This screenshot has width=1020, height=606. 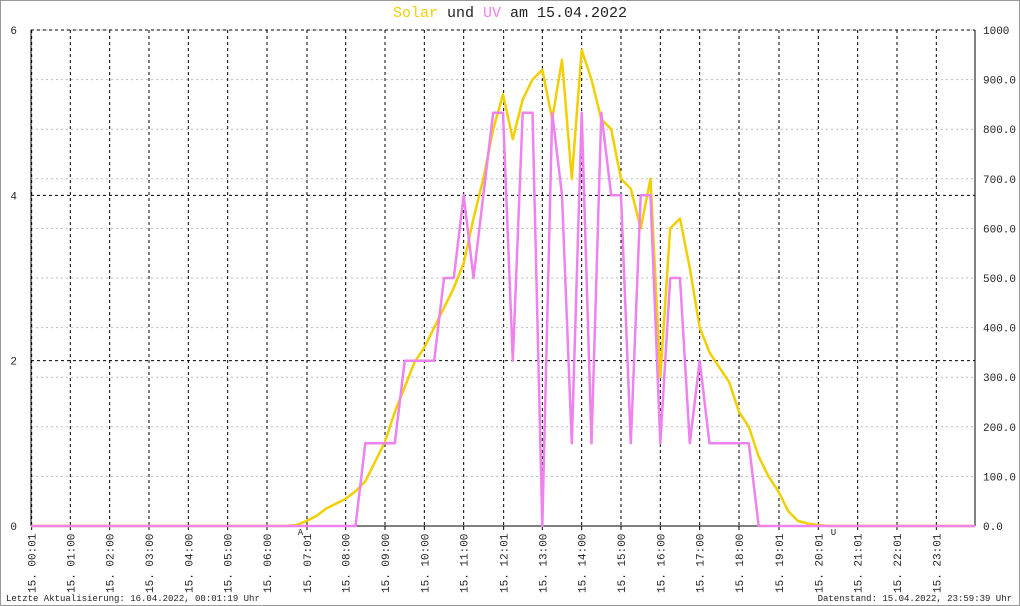 What do you see at coordinates (426, 563) in the screenshot?
I see `x-tick-label: 15. 10:00` at bounding box center [426, 563].